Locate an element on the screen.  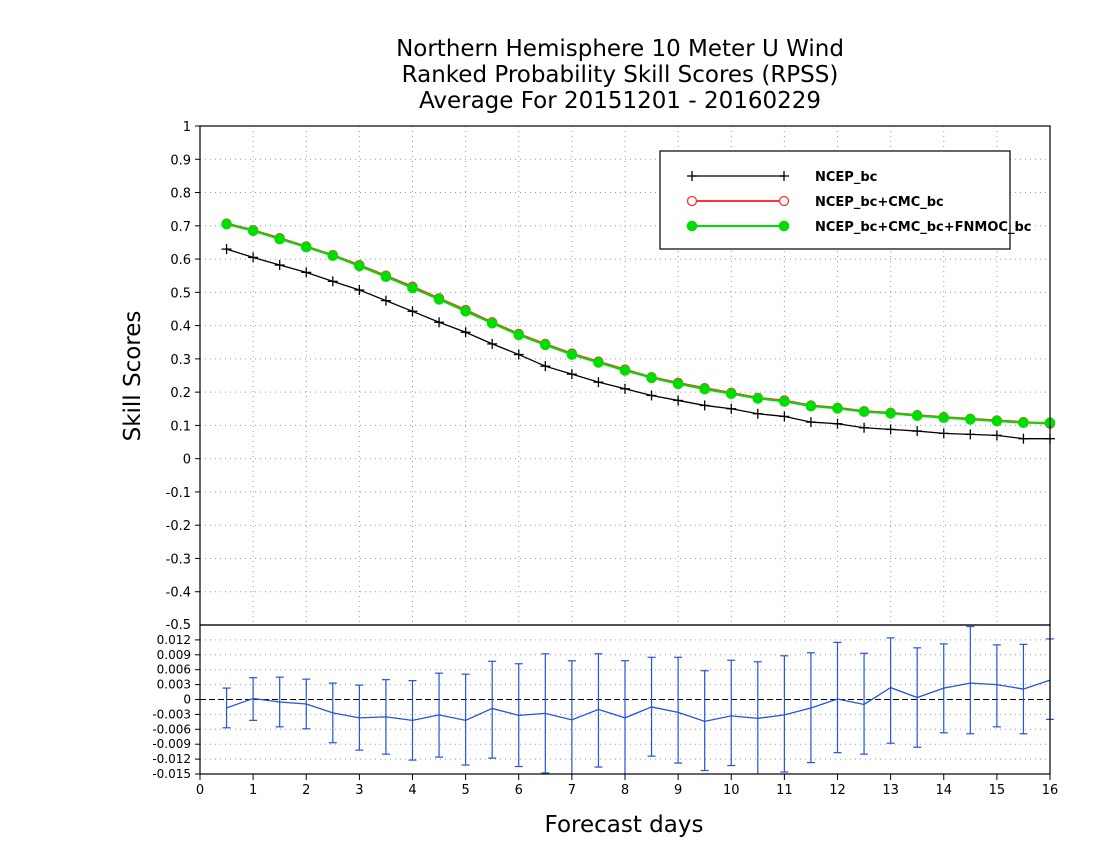
bottom-y-tick-label: -0.012 is located at coordinates (171, 759).